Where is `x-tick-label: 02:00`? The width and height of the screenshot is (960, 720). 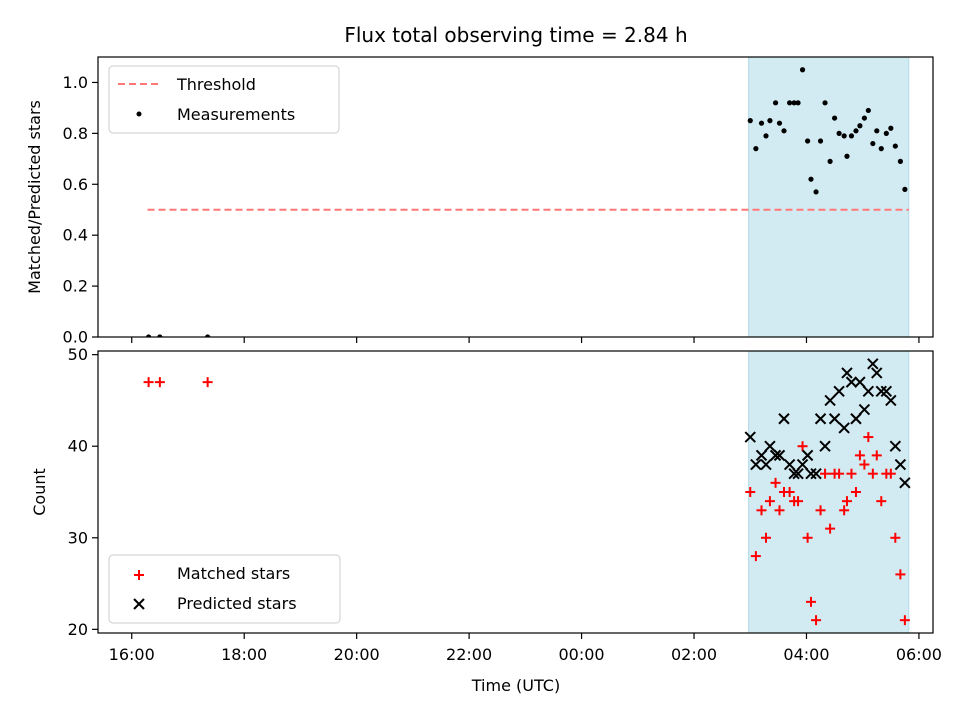 x-tick-label: 02:00 is located at coordinates (694, 654).